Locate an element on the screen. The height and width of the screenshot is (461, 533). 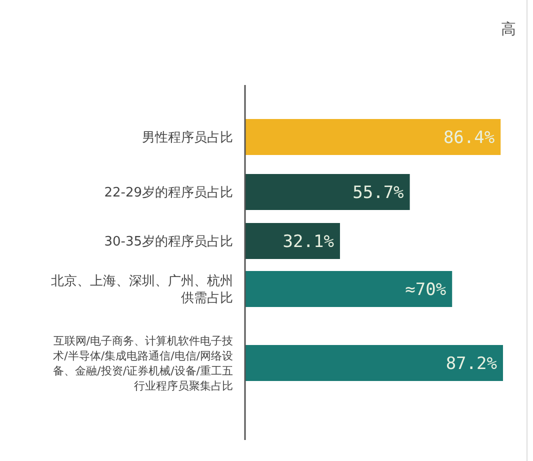
data-label: ≈70% is located at coordinates (425, 290).